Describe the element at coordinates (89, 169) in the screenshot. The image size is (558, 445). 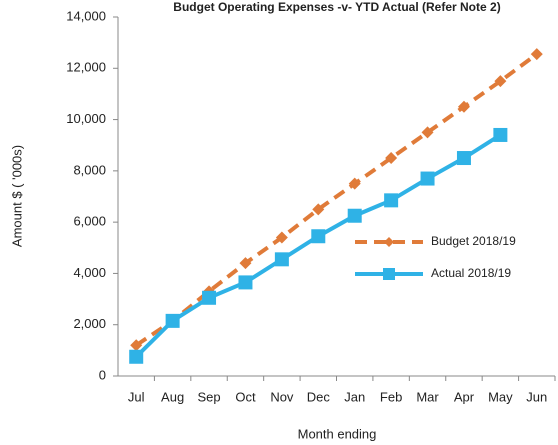
I see `y-tick-label: 8,000` at that location.